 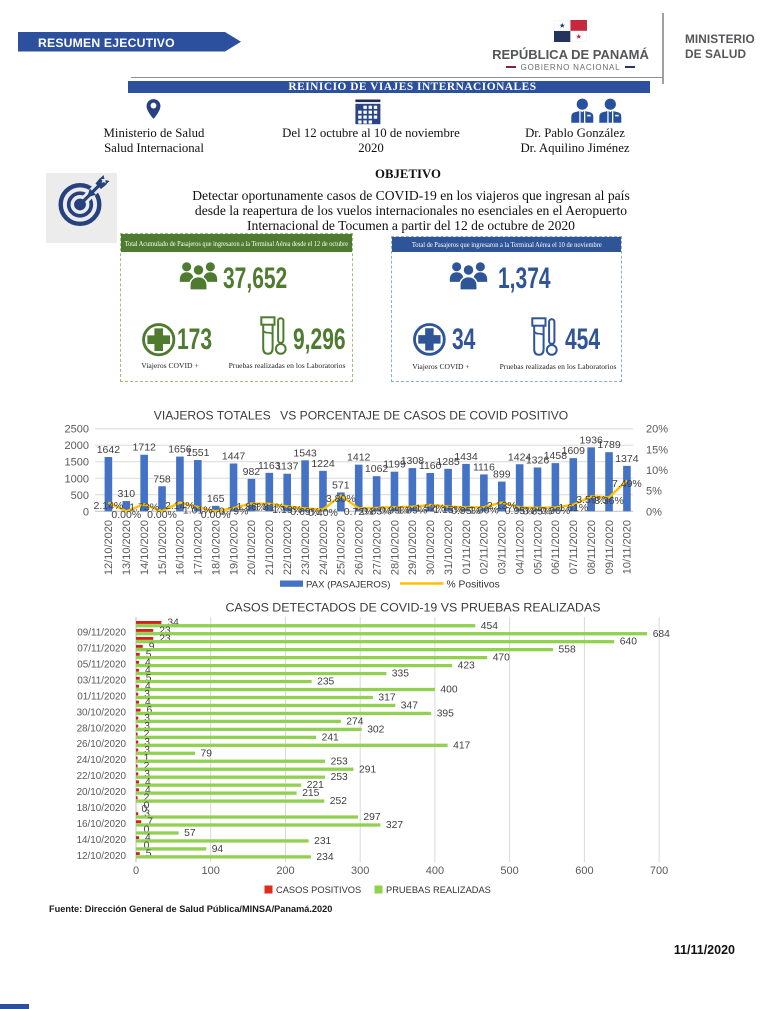 I want to click on svg-text: 700, so click(x=659, y=871).